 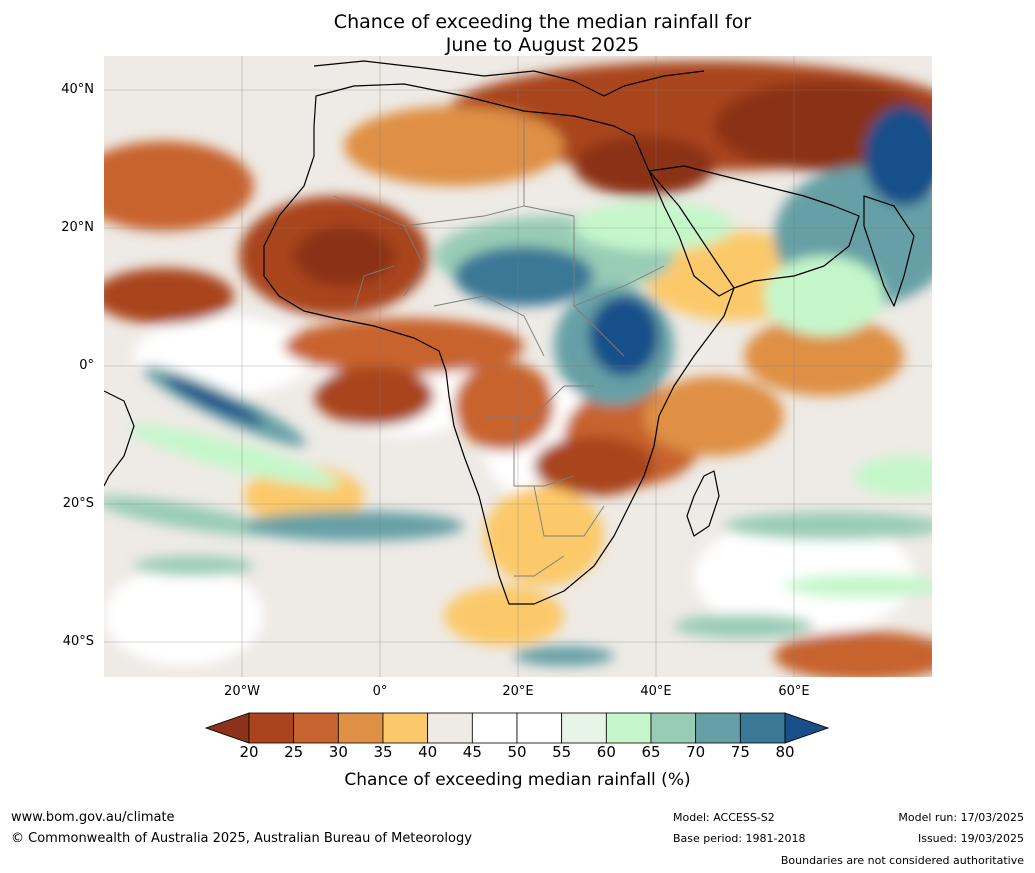 What do you see at coordinates (740, 752) in the screenshot?
I see `colorbar-tick-label: 75` at bounding box center [740, 752].